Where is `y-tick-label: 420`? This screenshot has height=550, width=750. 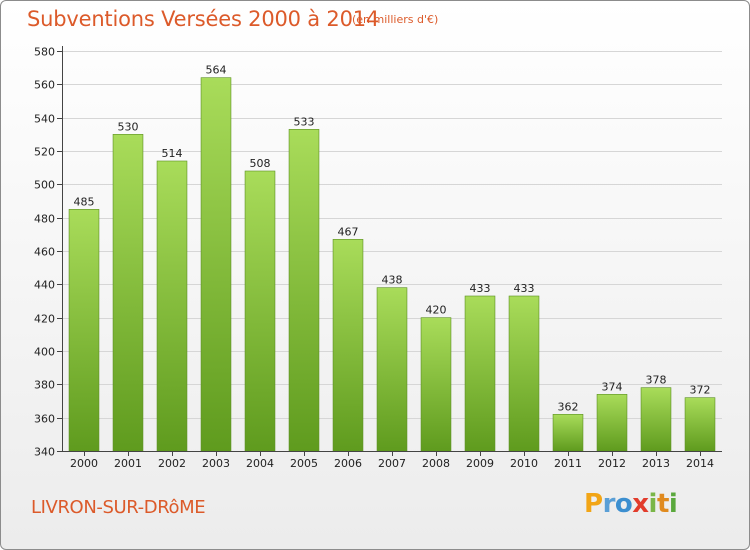
y-tick-label: 420 is located at coordinates (44, 319).